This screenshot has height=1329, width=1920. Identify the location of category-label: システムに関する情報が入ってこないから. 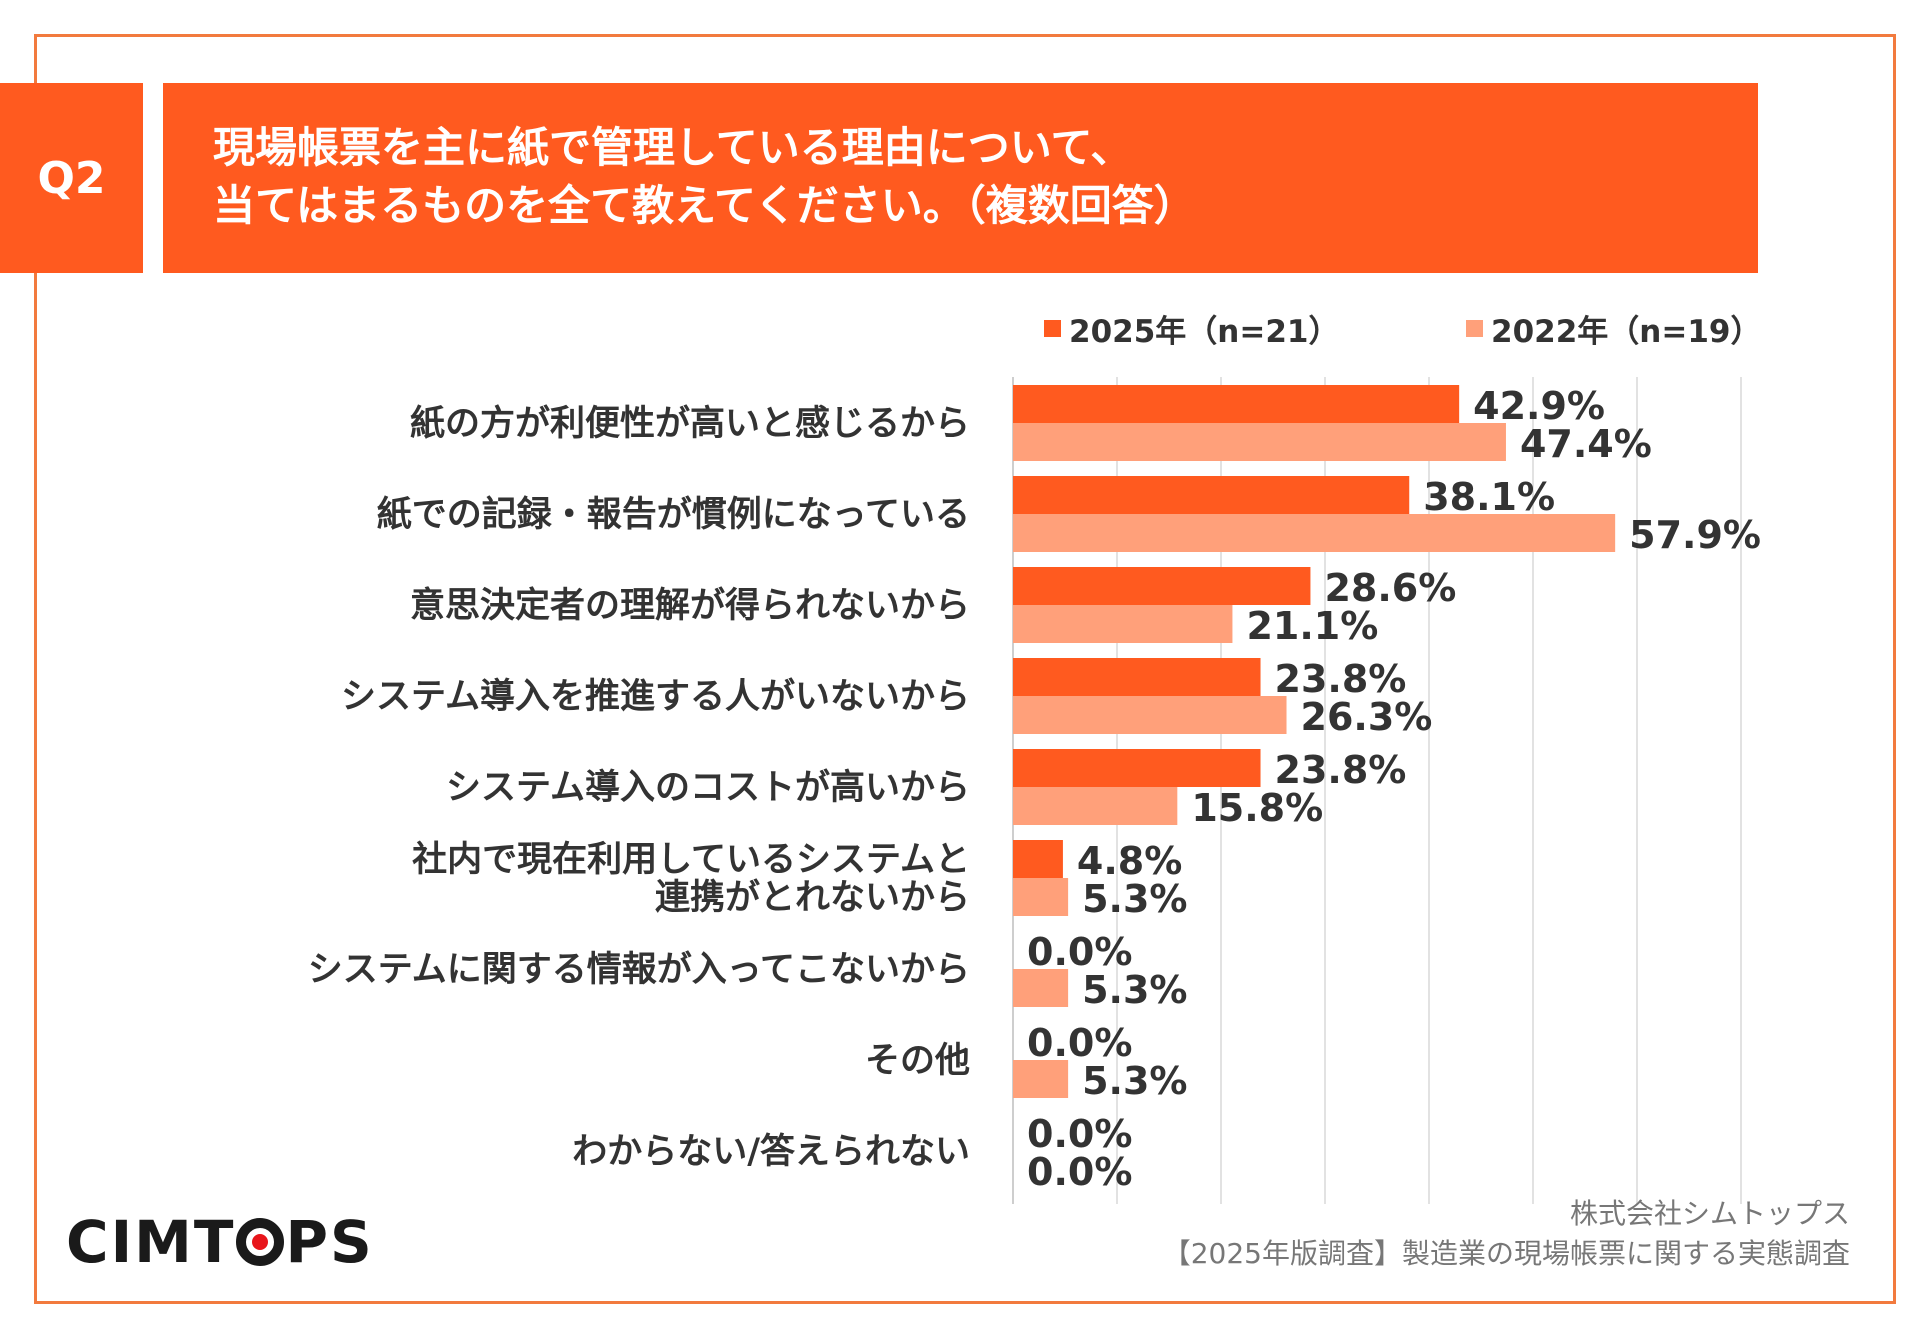
(639, 970).